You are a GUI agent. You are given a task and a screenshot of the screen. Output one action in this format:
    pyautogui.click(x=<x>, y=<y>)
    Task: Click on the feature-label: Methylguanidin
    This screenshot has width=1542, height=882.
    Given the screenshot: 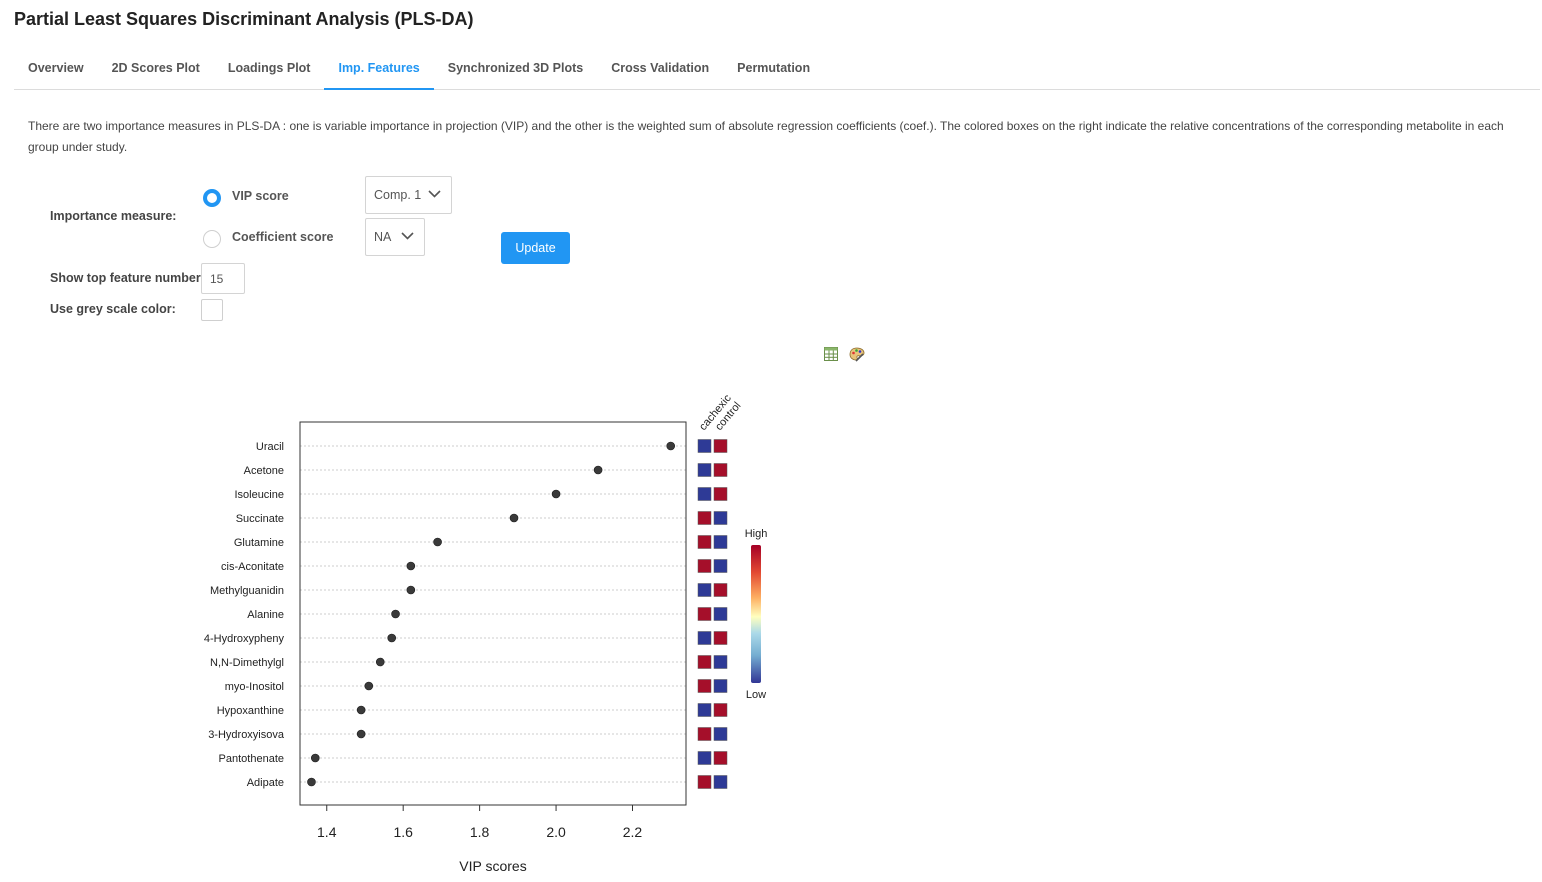 What is the action you would take?
    pyautogui.click(x=247, y=591)
    